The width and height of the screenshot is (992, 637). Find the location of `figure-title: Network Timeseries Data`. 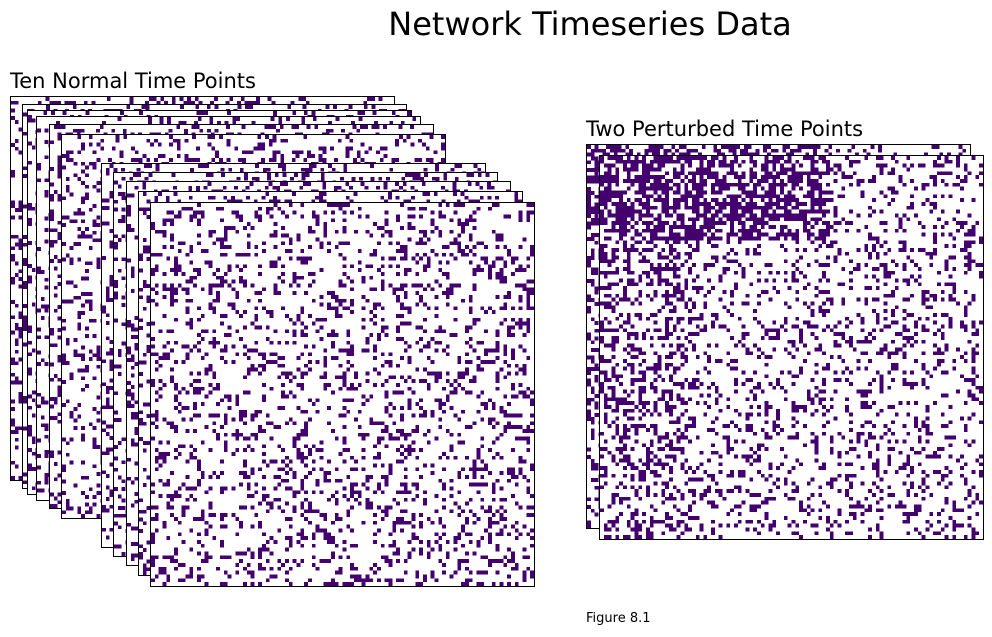

figure-title: Network Timeseries Data is located at coordinates (590, 24).